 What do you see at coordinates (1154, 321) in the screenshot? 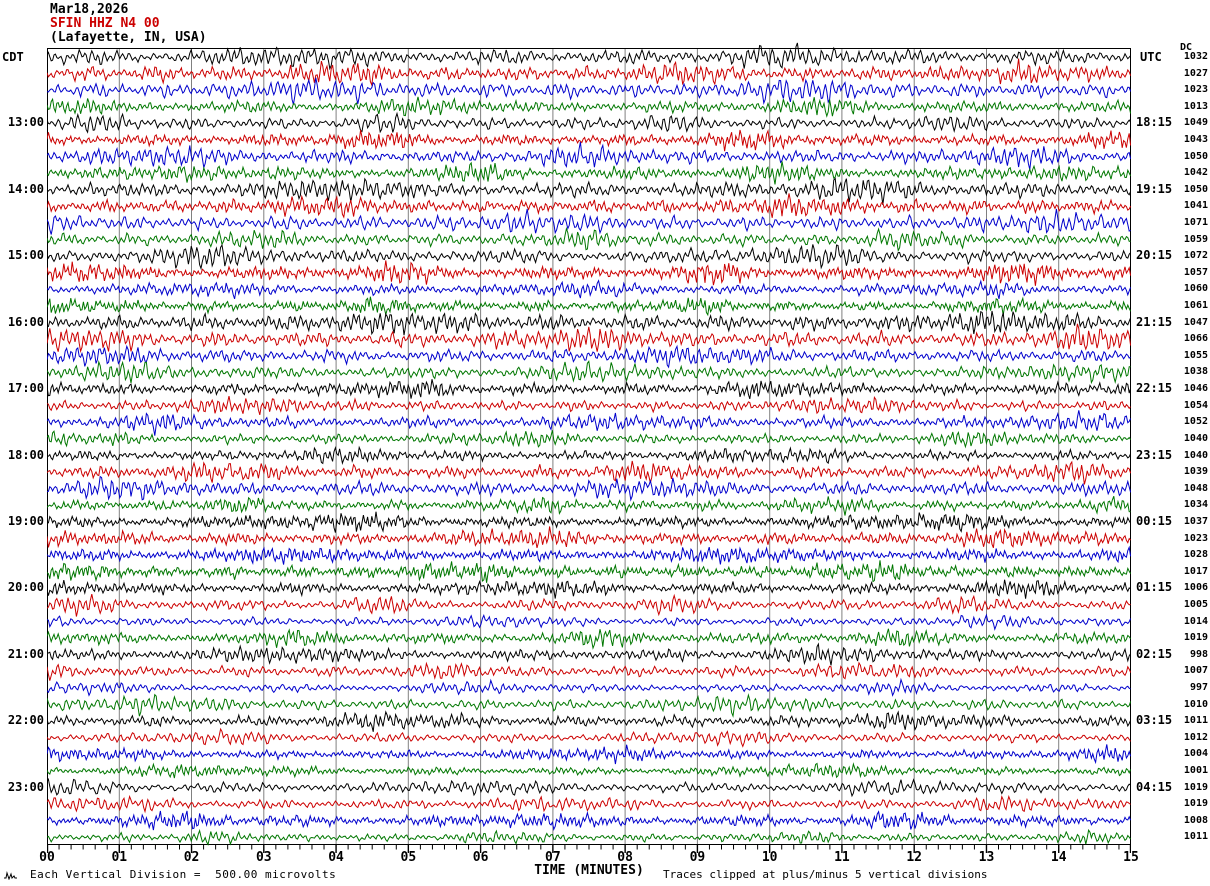
I see `right-hour-label: 21:15` at bounding box center [1154, 321].